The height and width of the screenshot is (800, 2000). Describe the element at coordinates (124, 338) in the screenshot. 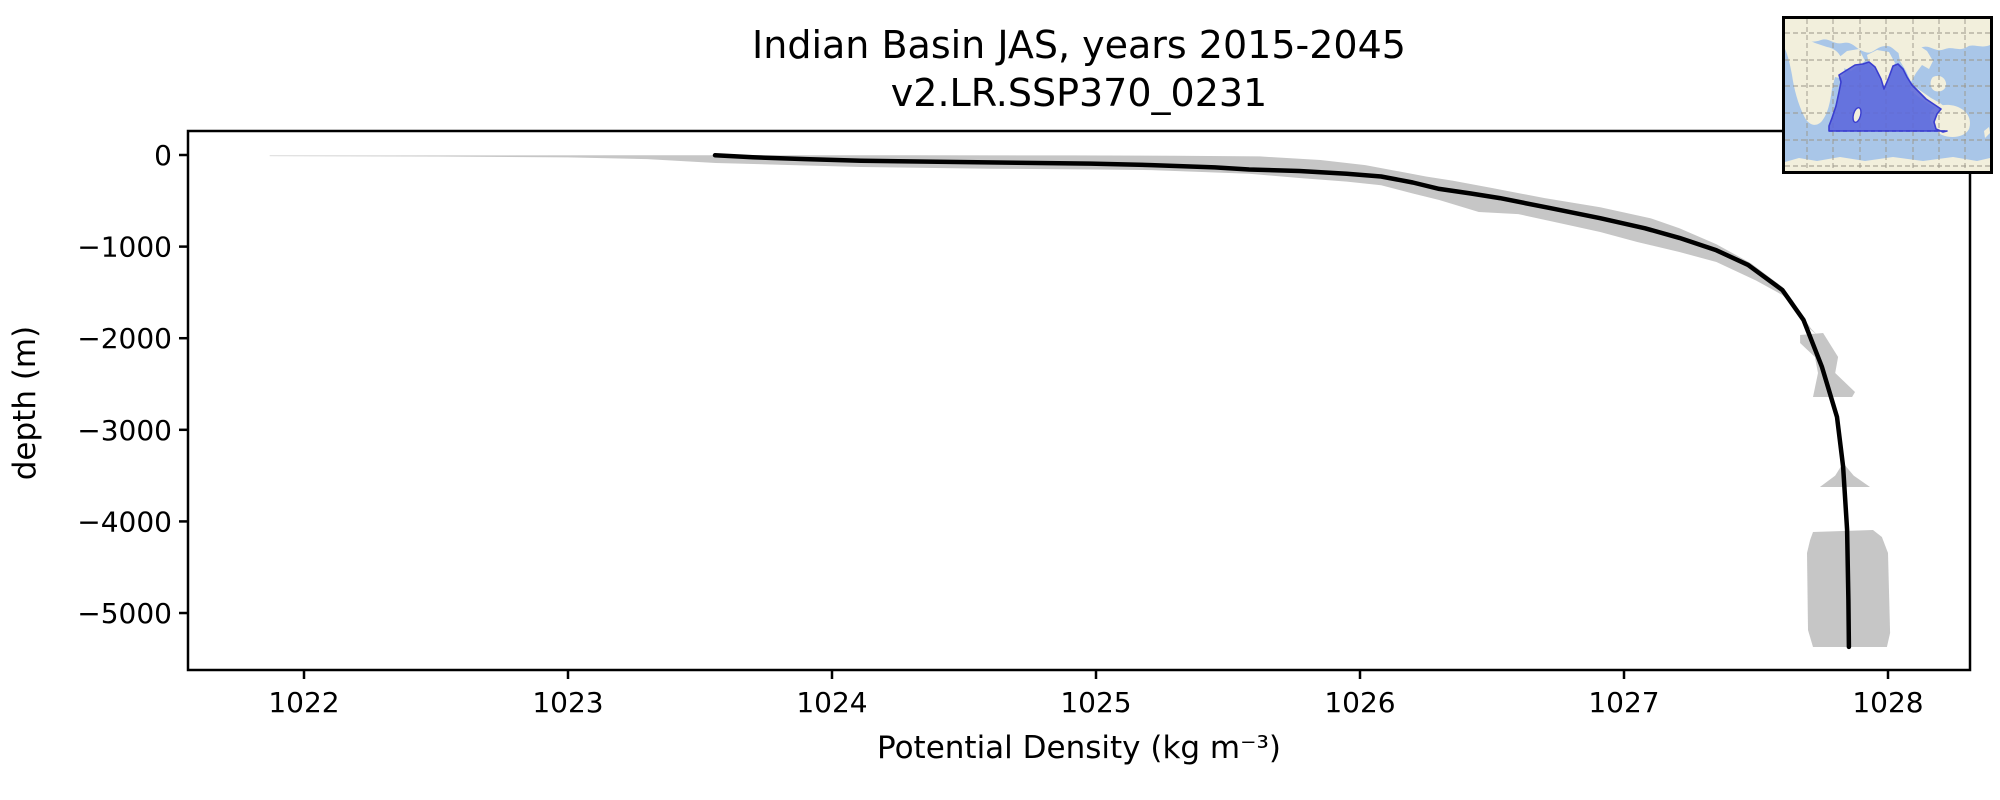

I see `y-tick-label: −2000` at that location.